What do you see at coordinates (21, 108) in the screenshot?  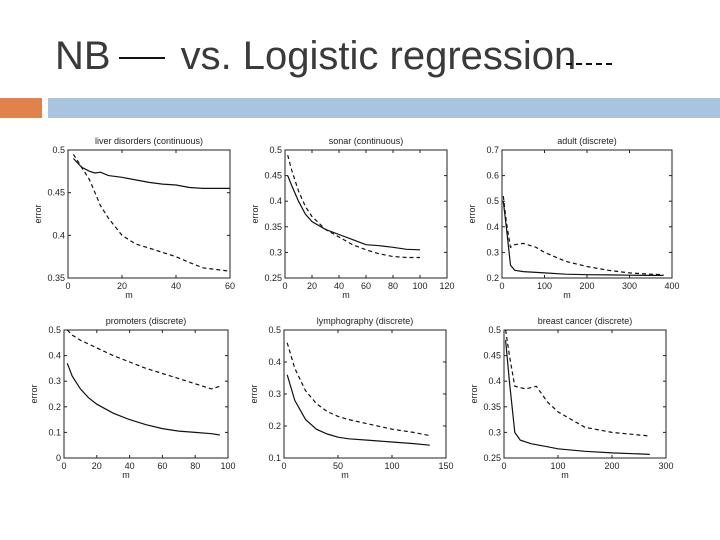 I see `accent-bar-orange` at bounding box center [21, 108].